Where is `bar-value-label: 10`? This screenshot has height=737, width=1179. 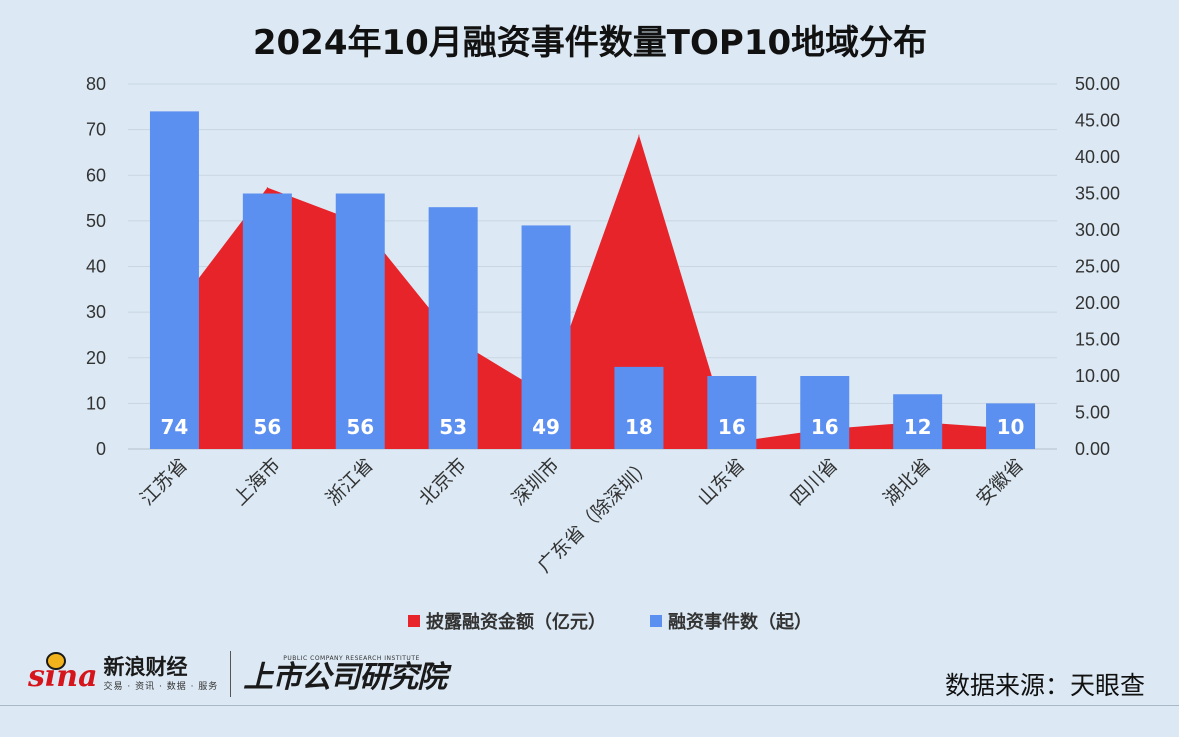
bar-value-label: 10 is located at coordinates (1011, 427).